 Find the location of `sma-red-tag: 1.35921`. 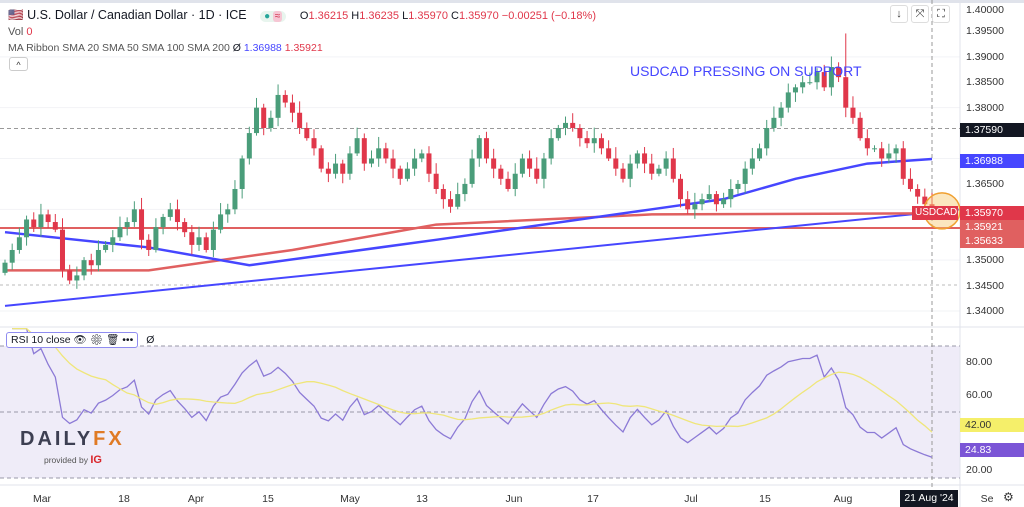

sma-red-tag: 1.35921 is located at coordinates (992, 227).